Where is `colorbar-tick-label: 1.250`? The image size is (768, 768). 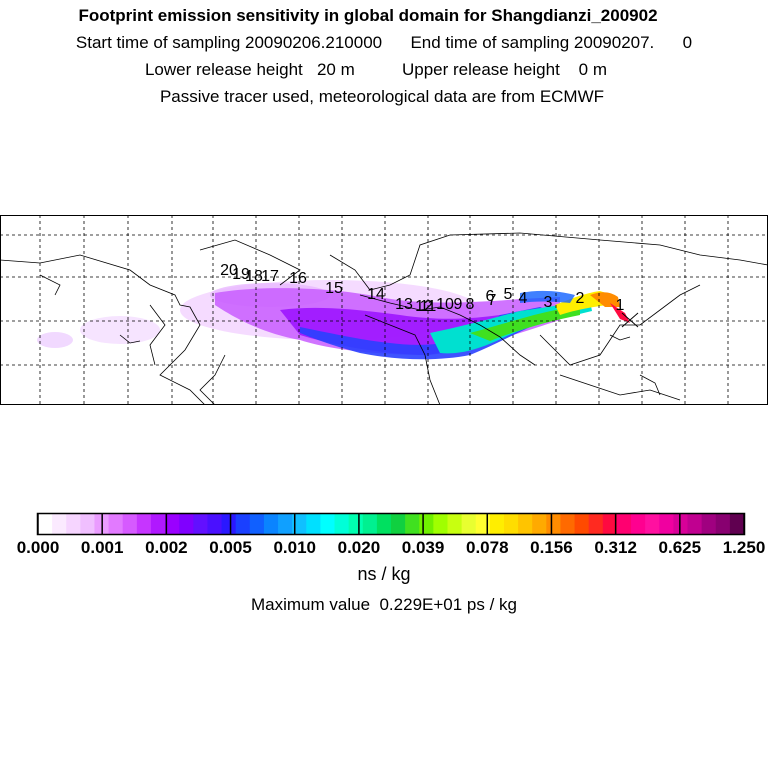 colorbar-tick-label: 1.250 is located at coordinates (744, 547).